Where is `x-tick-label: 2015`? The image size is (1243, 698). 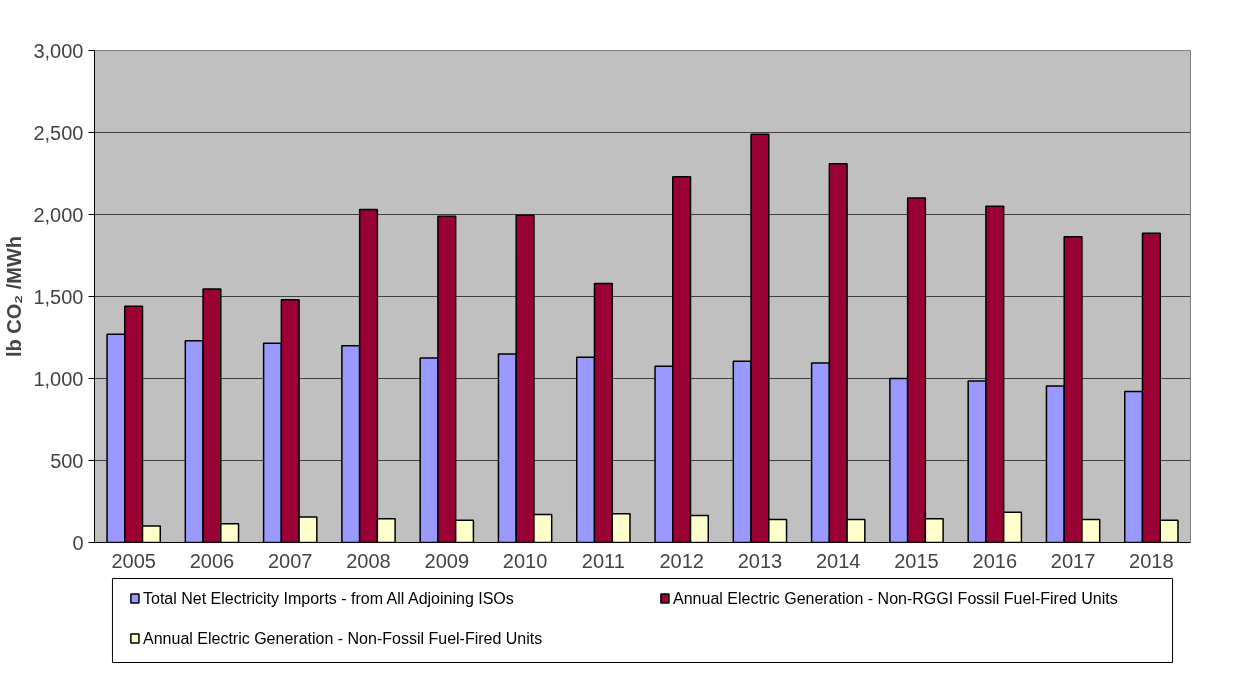 x-tick-label: 2015 is located at coordinates (916, 560).